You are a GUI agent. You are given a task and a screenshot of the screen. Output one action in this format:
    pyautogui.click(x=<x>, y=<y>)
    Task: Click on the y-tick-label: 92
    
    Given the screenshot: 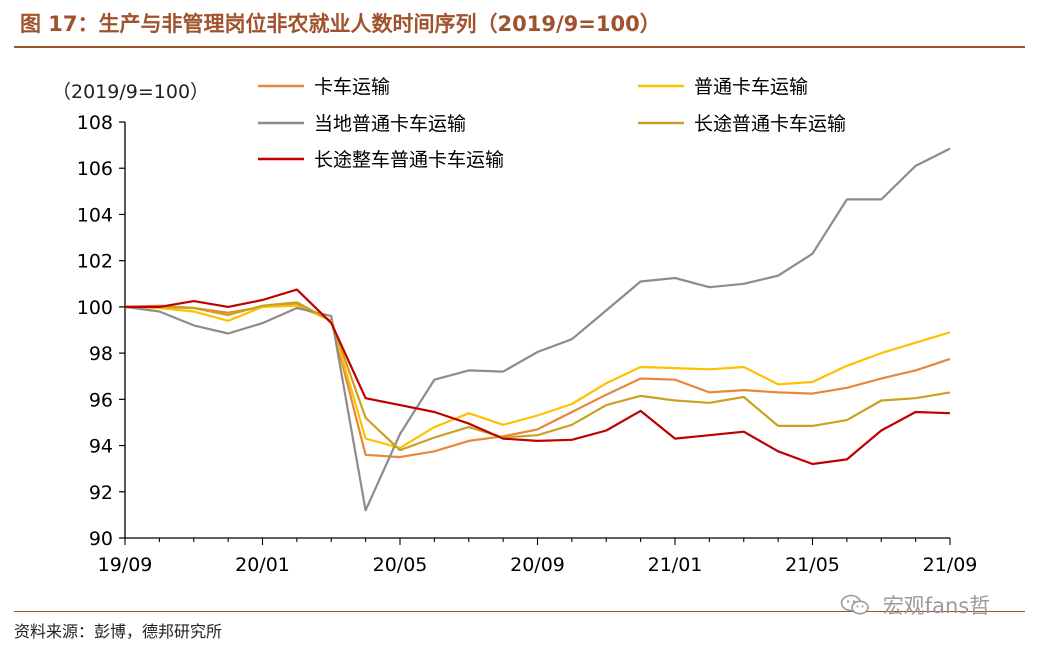 What is the action you would take?
    pyautogui.click(x=101, y=493)
    